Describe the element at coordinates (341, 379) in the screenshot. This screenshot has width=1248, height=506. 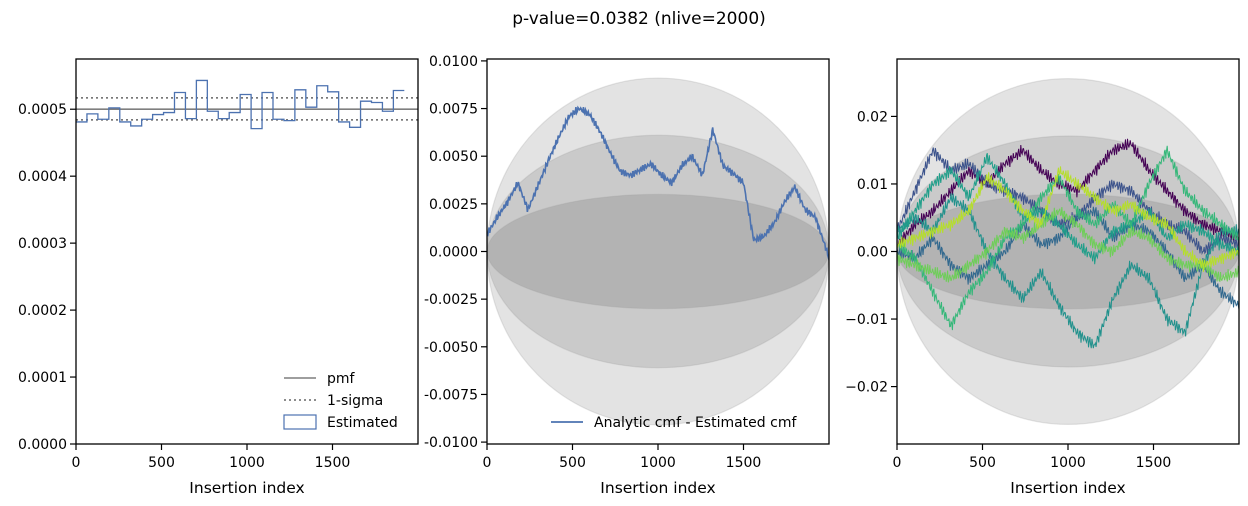
I see `legend-label: pmf` at that location.